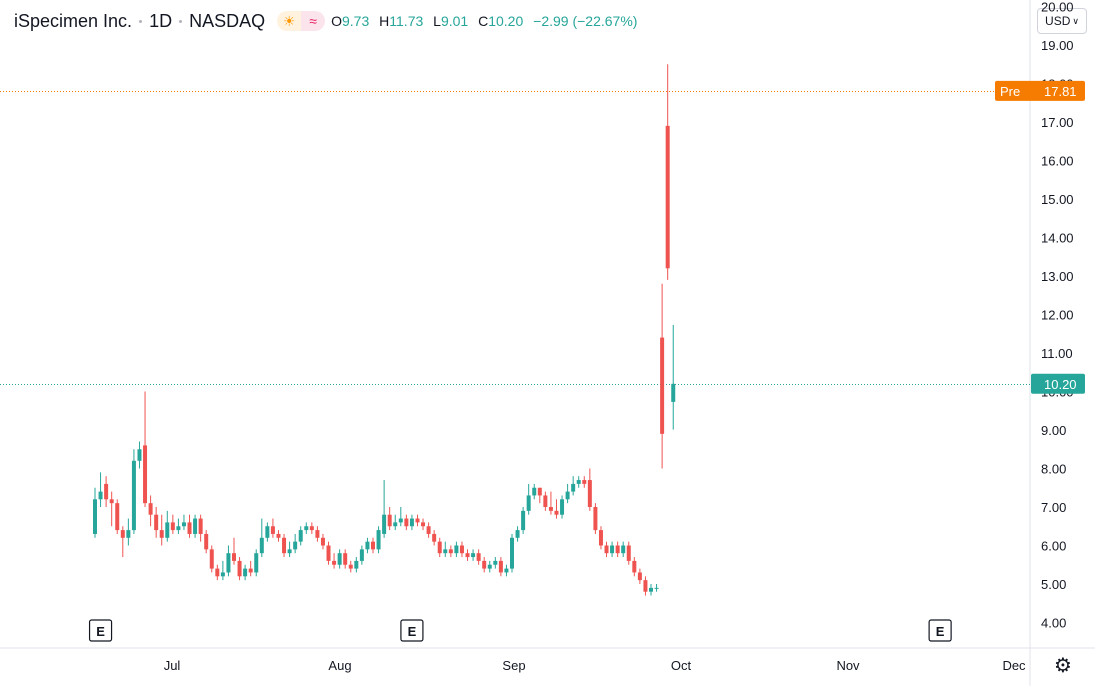  I want to click on pre-market-price: 17.81, so click(1060, 91).